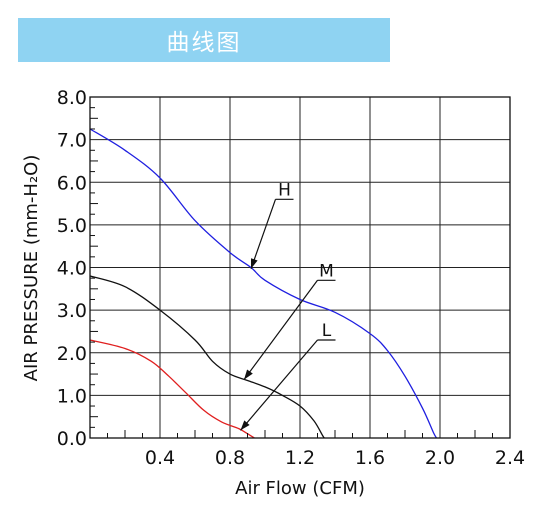 Image resolution: width=545 pixels, height=512 pixels. What do you see at coordinates (72, 354) in the screenshot?
I see `y-tick-label: 2.0` at bounding box center [72, 354].